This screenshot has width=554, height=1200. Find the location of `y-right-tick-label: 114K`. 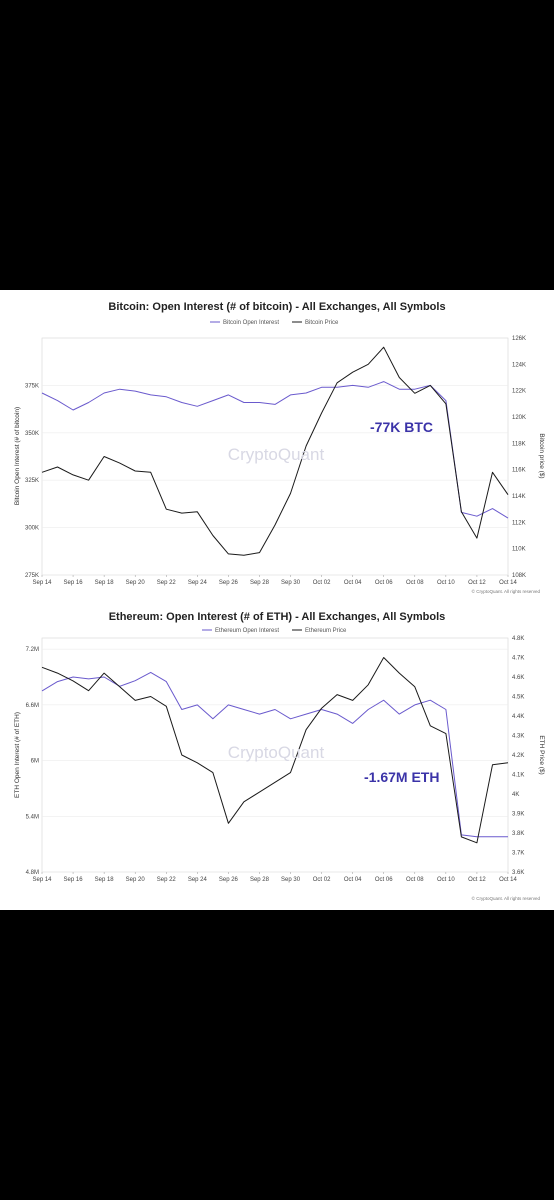

y-right-tick-label: 114K is located at coordinates (519, 497).